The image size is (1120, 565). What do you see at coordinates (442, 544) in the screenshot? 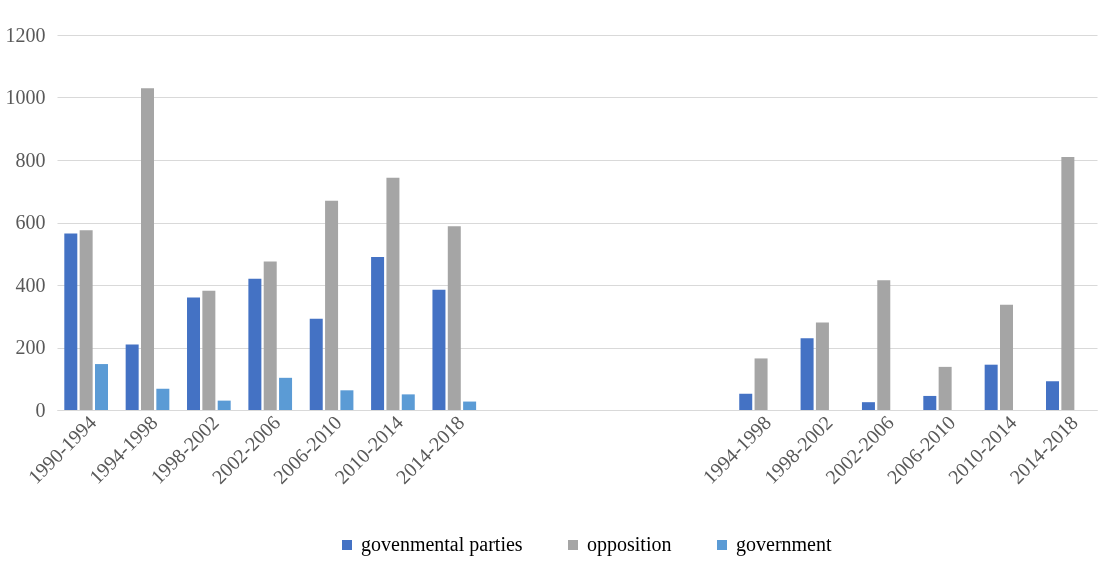
I see `legend-label: govenmental parties` at bounding box center [442, 544].